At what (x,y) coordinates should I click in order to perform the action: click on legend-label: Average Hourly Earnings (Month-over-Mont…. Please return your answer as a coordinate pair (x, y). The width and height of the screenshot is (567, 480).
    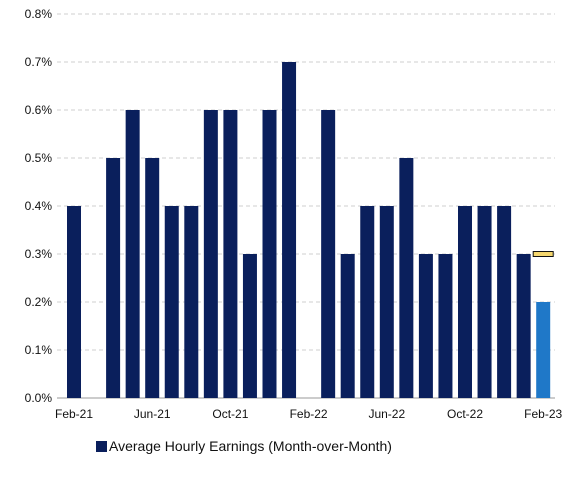
    Looking at the image, I should click on (250, 446).